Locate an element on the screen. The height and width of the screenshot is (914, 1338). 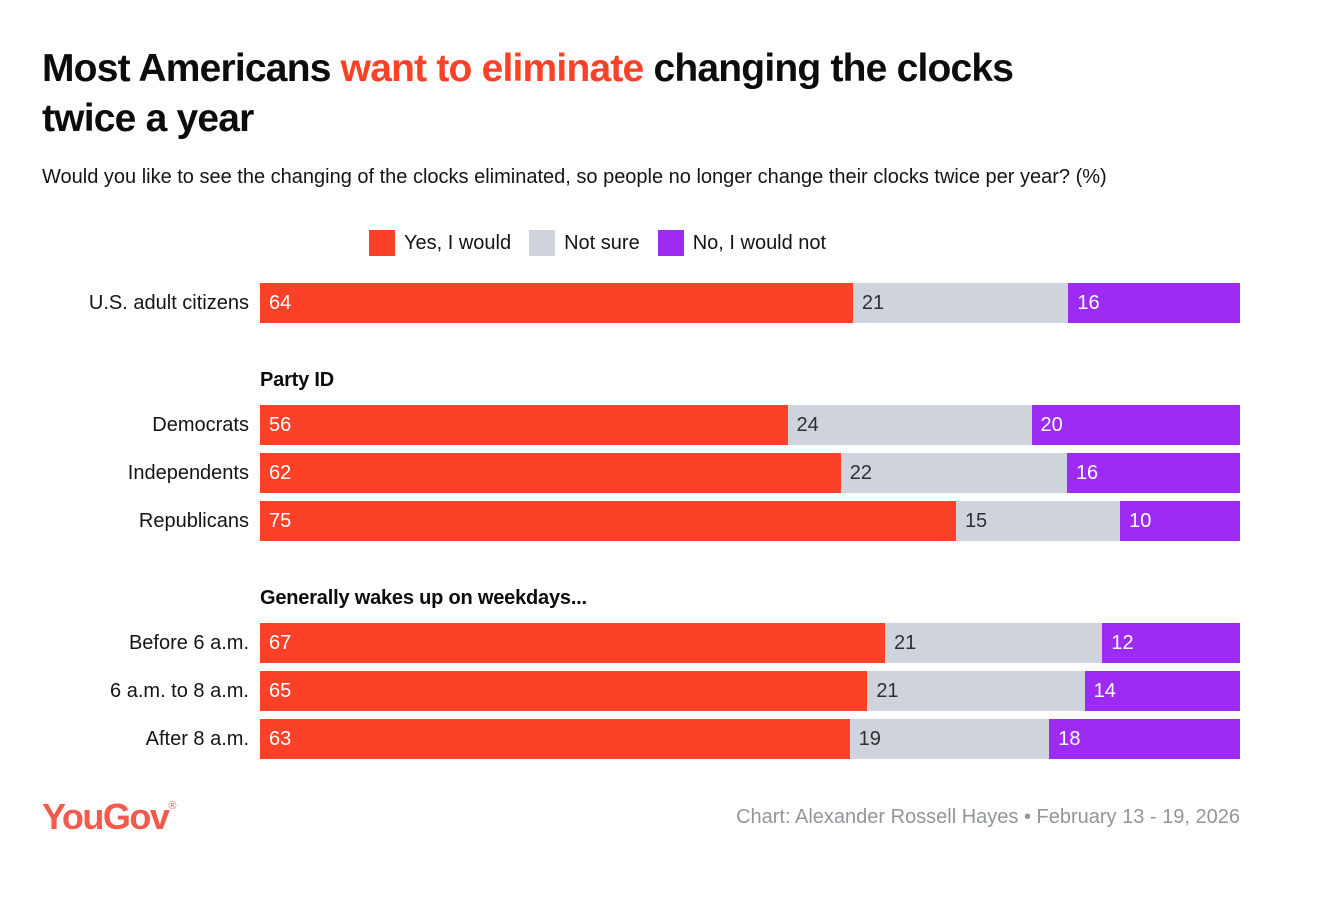
bar-segment-yes-i-would: 56 is located at coordinates (524, 425).